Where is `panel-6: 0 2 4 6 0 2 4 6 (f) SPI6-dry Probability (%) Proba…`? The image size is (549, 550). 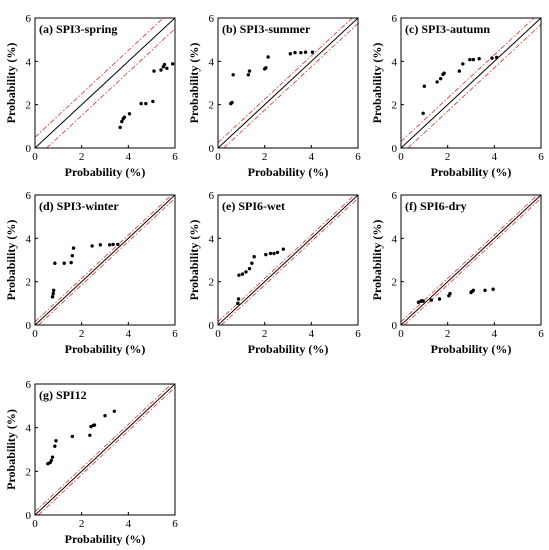 panel-6: 0 2 4 6 0 2 4 6 (f) SPI6-dry Probability (%) Proba… is located at coordinates (457, 273).